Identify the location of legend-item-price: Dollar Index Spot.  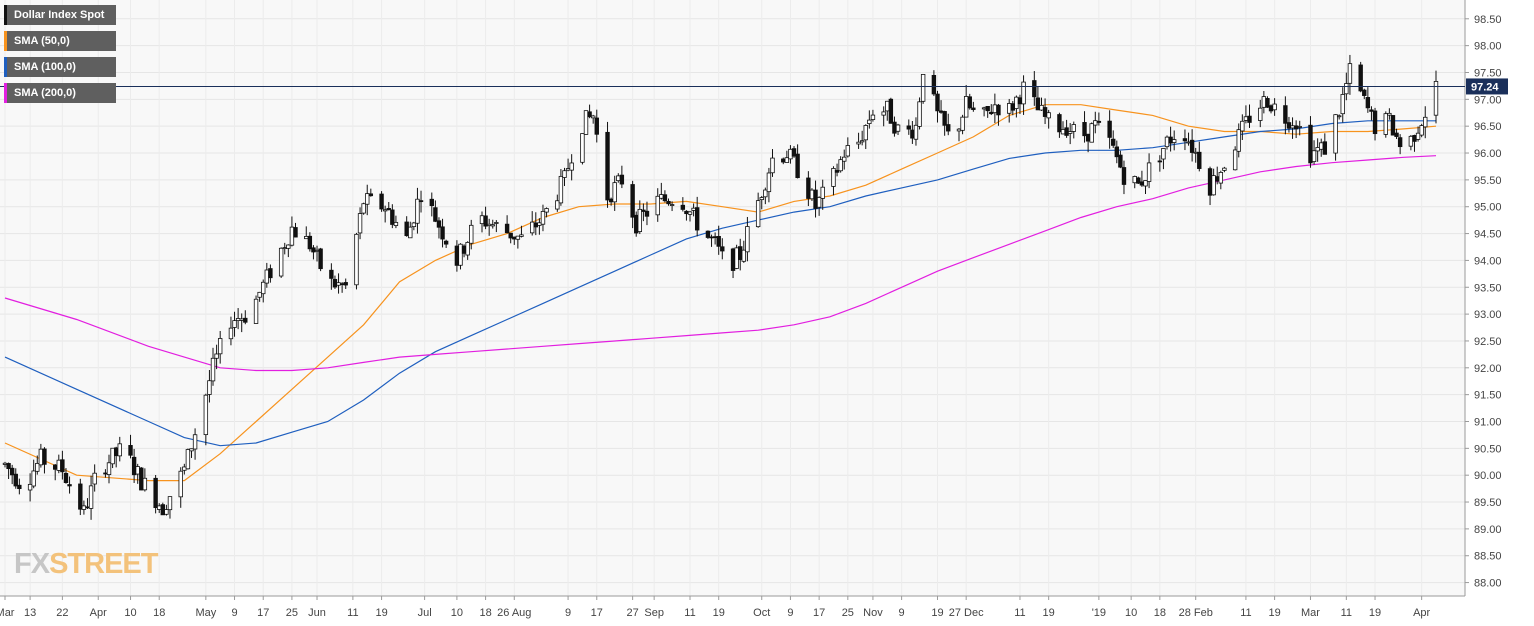
(60, 15).